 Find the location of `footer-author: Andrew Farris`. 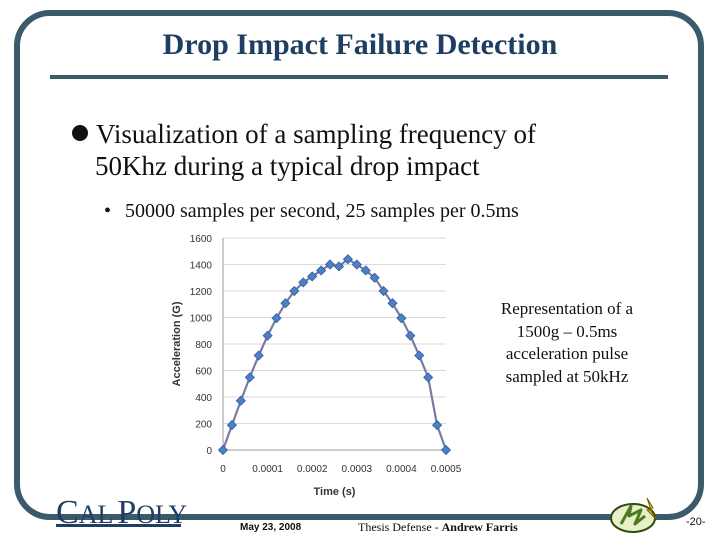

footer-author: Andrew Farris is located at coordinates (479, 527).